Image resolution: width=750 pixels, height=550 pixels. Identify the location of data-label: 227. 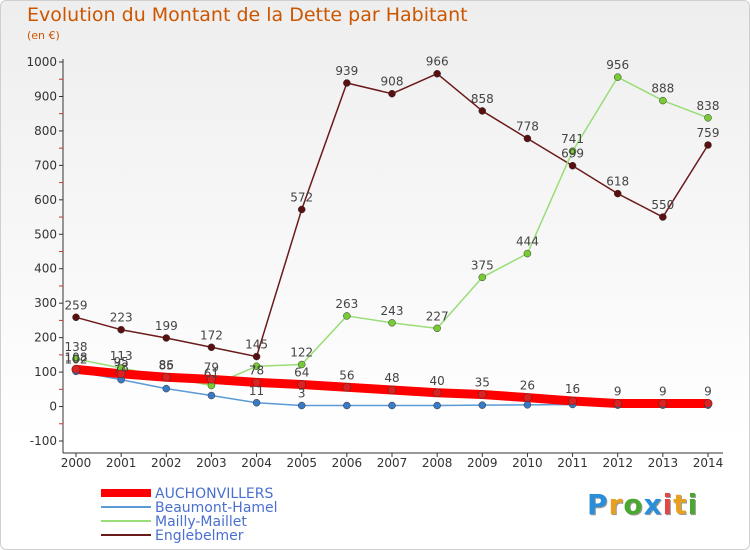
(437, 316).